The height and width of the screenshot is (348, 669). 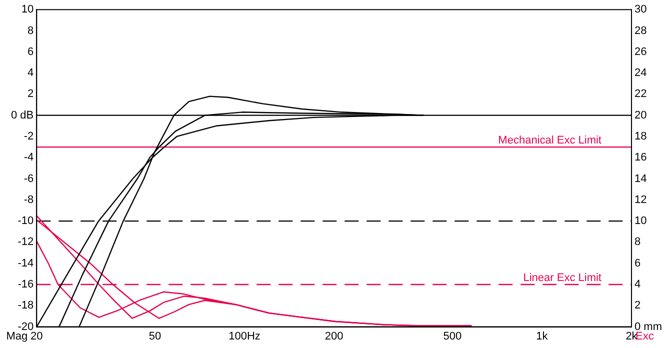 What do you see at coordinates (640, 30) in the screenshot?
I see `y2-tick-label: 28` at bounding box center [640, 30].